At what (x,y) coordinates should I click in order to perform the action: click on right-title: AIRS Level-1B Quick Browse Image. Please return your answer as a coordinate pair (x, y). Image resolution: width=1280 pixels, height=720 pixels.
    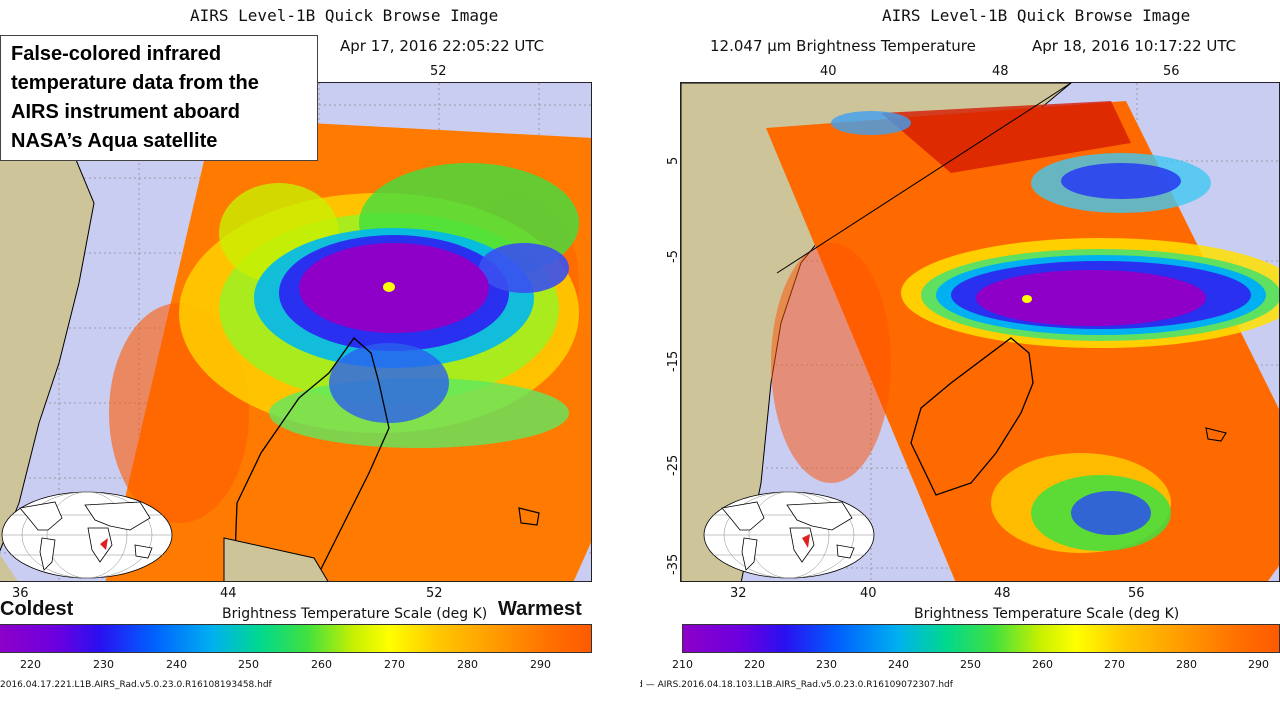
    Looking at the image, I should click on (1036, 15).